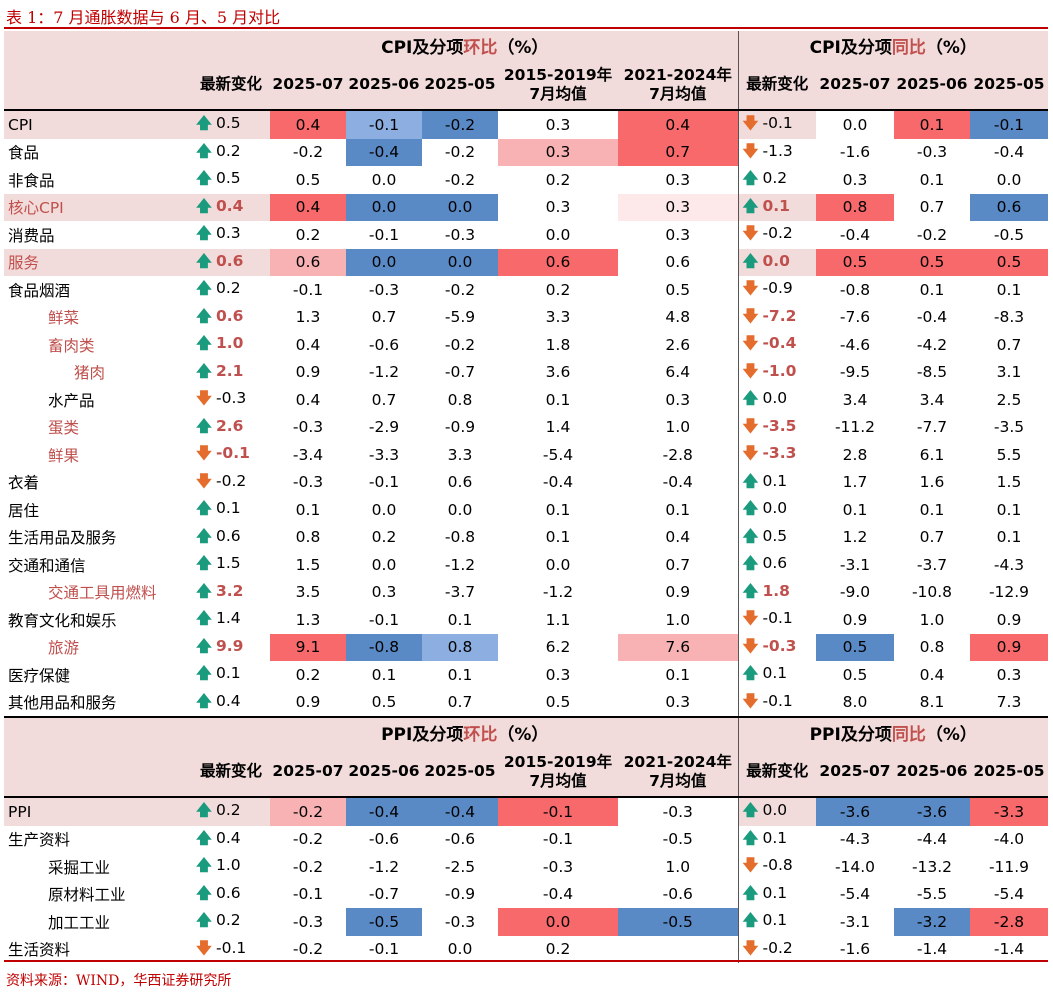 The height and width of the screenshot is (993, 1053). What do you see at coordinates (98, 85) in the screenshot?
I see `header-spacer` at bounding box center [98, 85].